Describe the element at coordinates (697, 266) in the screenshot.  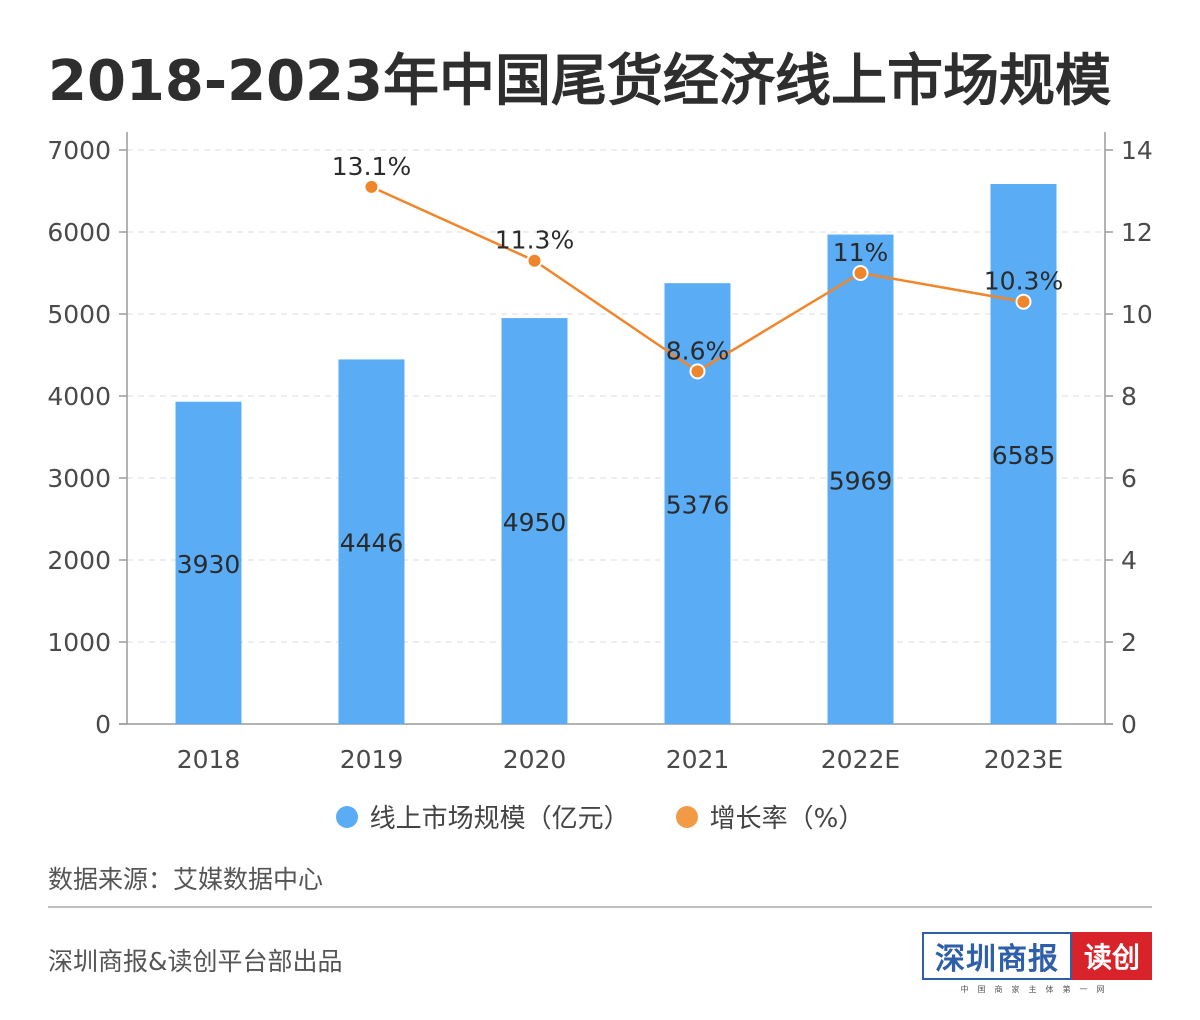
I see `line-layer: 13.1% 11.3% 8.6% 11% 10.3%` at that location.